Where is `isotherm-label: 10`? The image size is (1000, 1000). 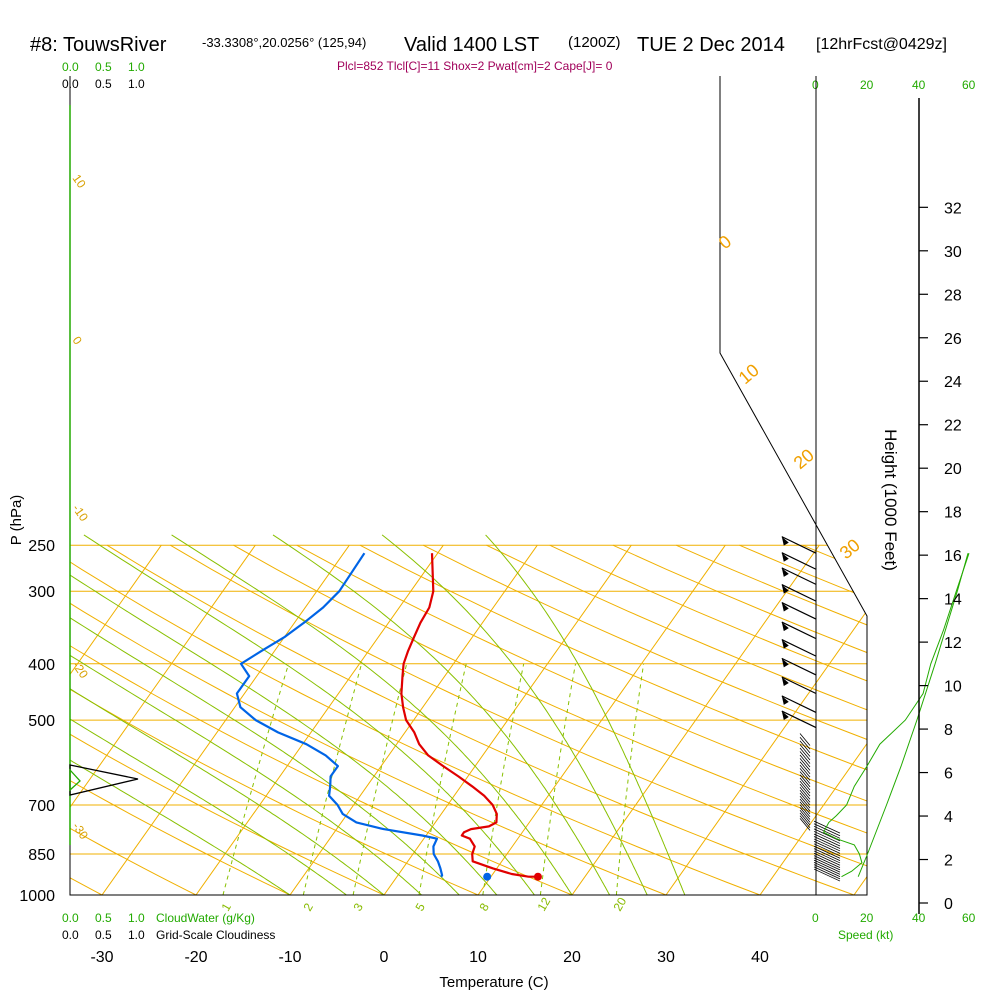
isotherm-label: 10 is located at coordinates (749, 374).